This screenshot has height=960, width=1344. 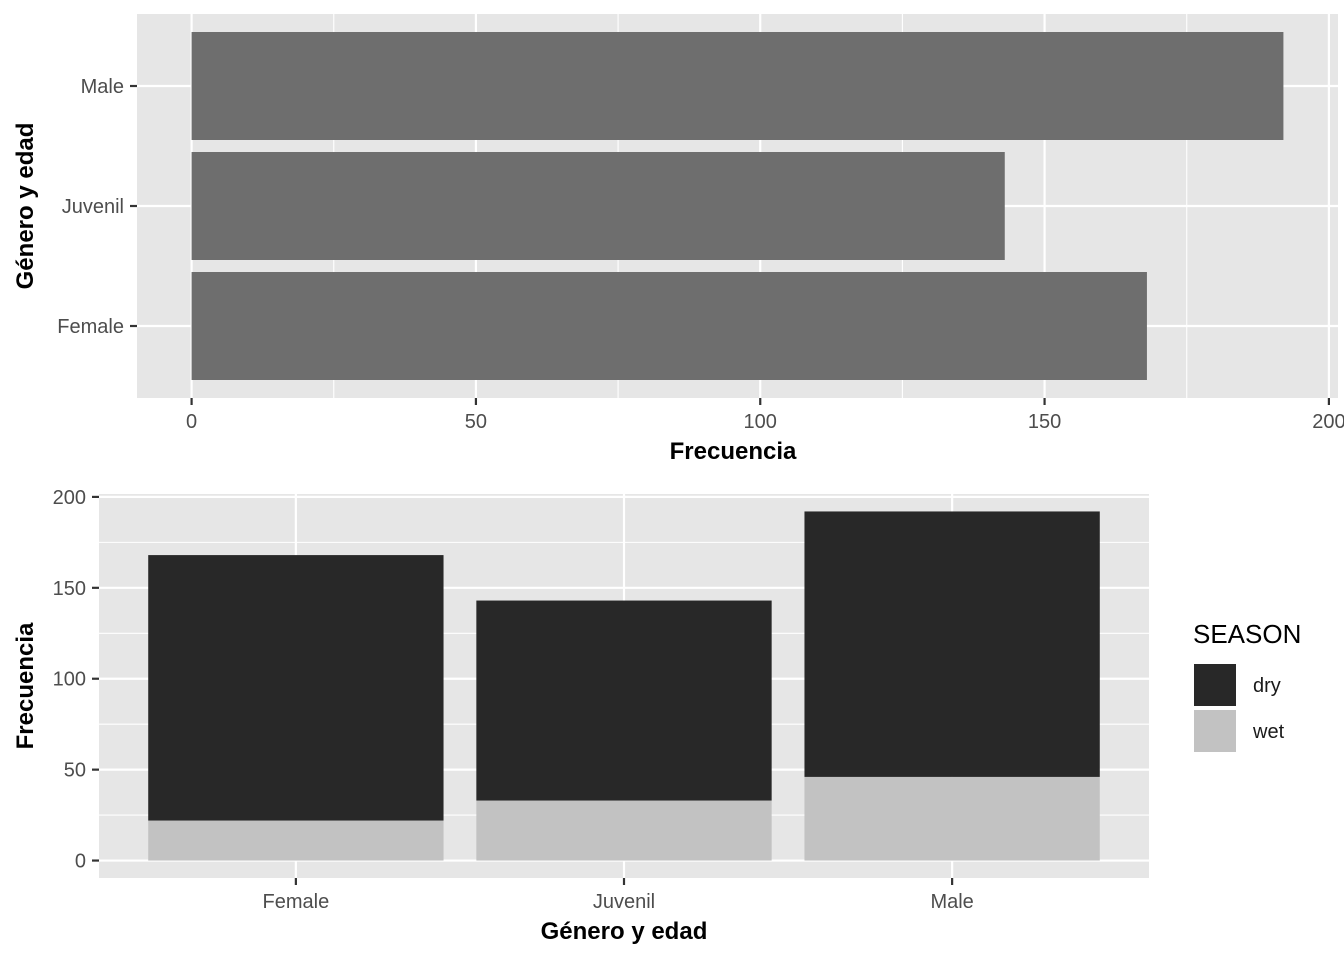 What do you see at coordinates (296, 840) in the screenshot?
I see `bottom-bar-female-wet` at bounding box center [296, 840].